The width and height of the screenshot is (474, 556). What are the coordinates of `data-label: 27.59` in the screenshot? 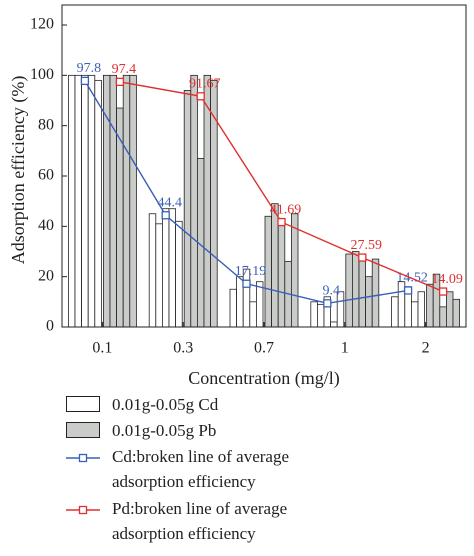 It's located at (367, 245).